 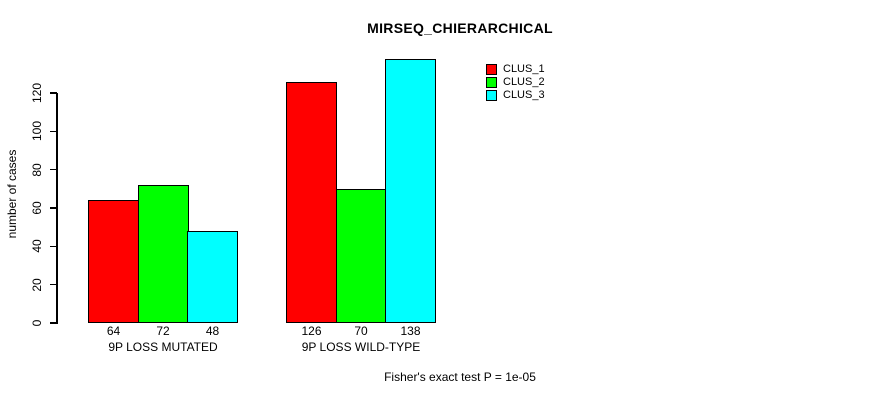 What do you see at coordinates (37, 208) in the screenshot?
I see `y-tick-label: 60` at bounding box center [37, 208].